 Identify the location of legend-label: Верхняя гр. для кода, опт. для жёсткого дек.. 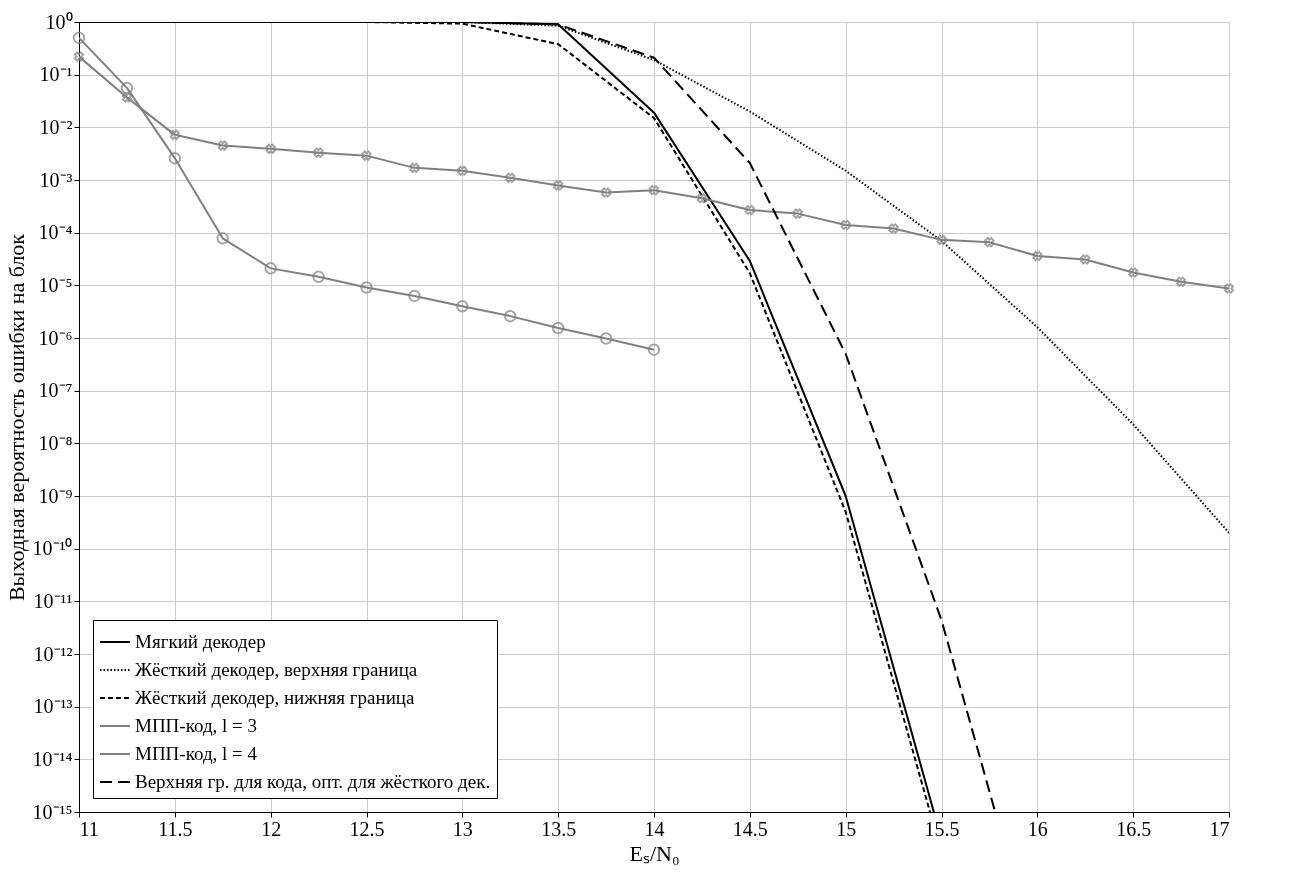
(313, 781).